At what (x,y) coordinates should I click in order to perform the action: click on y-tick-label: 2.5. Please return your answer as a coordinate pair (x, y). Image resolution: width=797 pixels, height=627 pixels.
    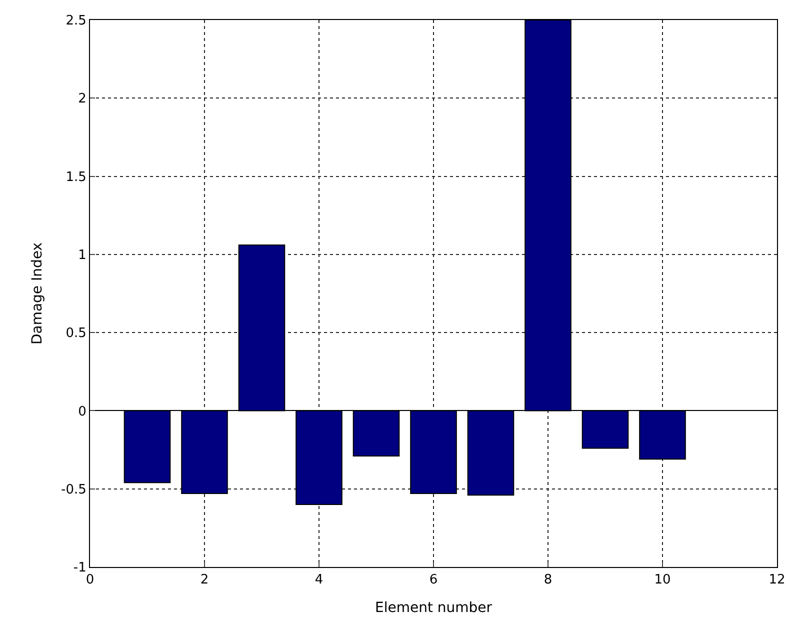
    Looking at the image, I should click on (76, 21).